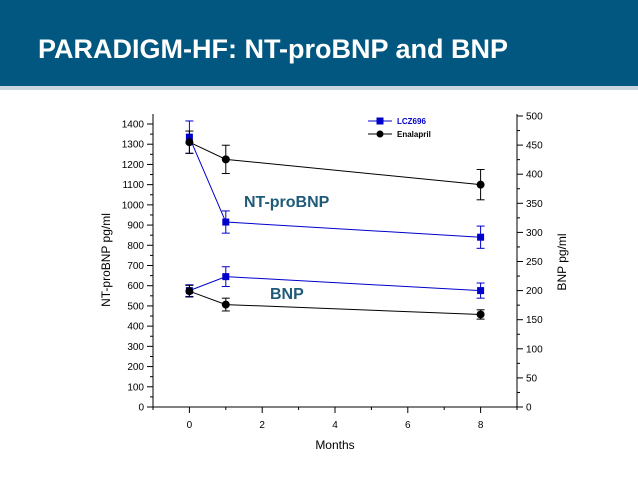 The image size is (638, 479). Describe the element at coordinates (133, 185) in the screenshot. I see `left-axis-tick-label: 1100` at that location.